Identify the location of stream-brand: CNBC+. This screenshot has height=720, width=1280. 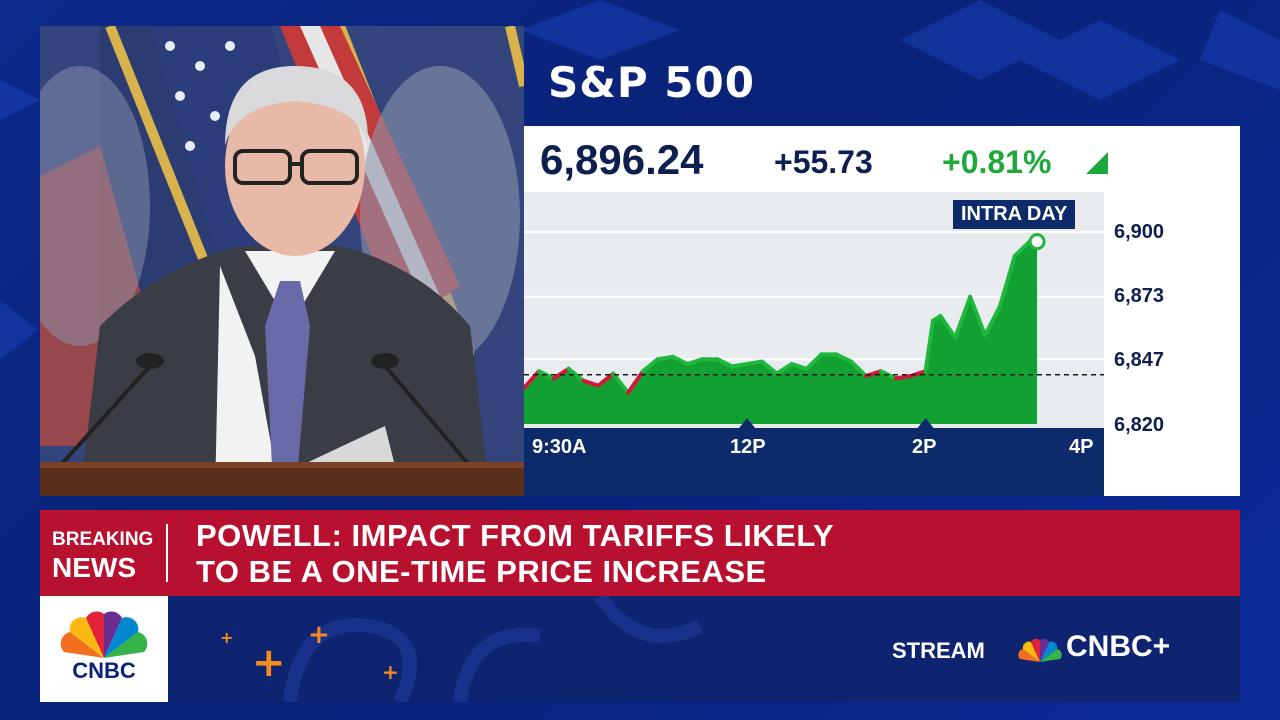
(1118, 646).